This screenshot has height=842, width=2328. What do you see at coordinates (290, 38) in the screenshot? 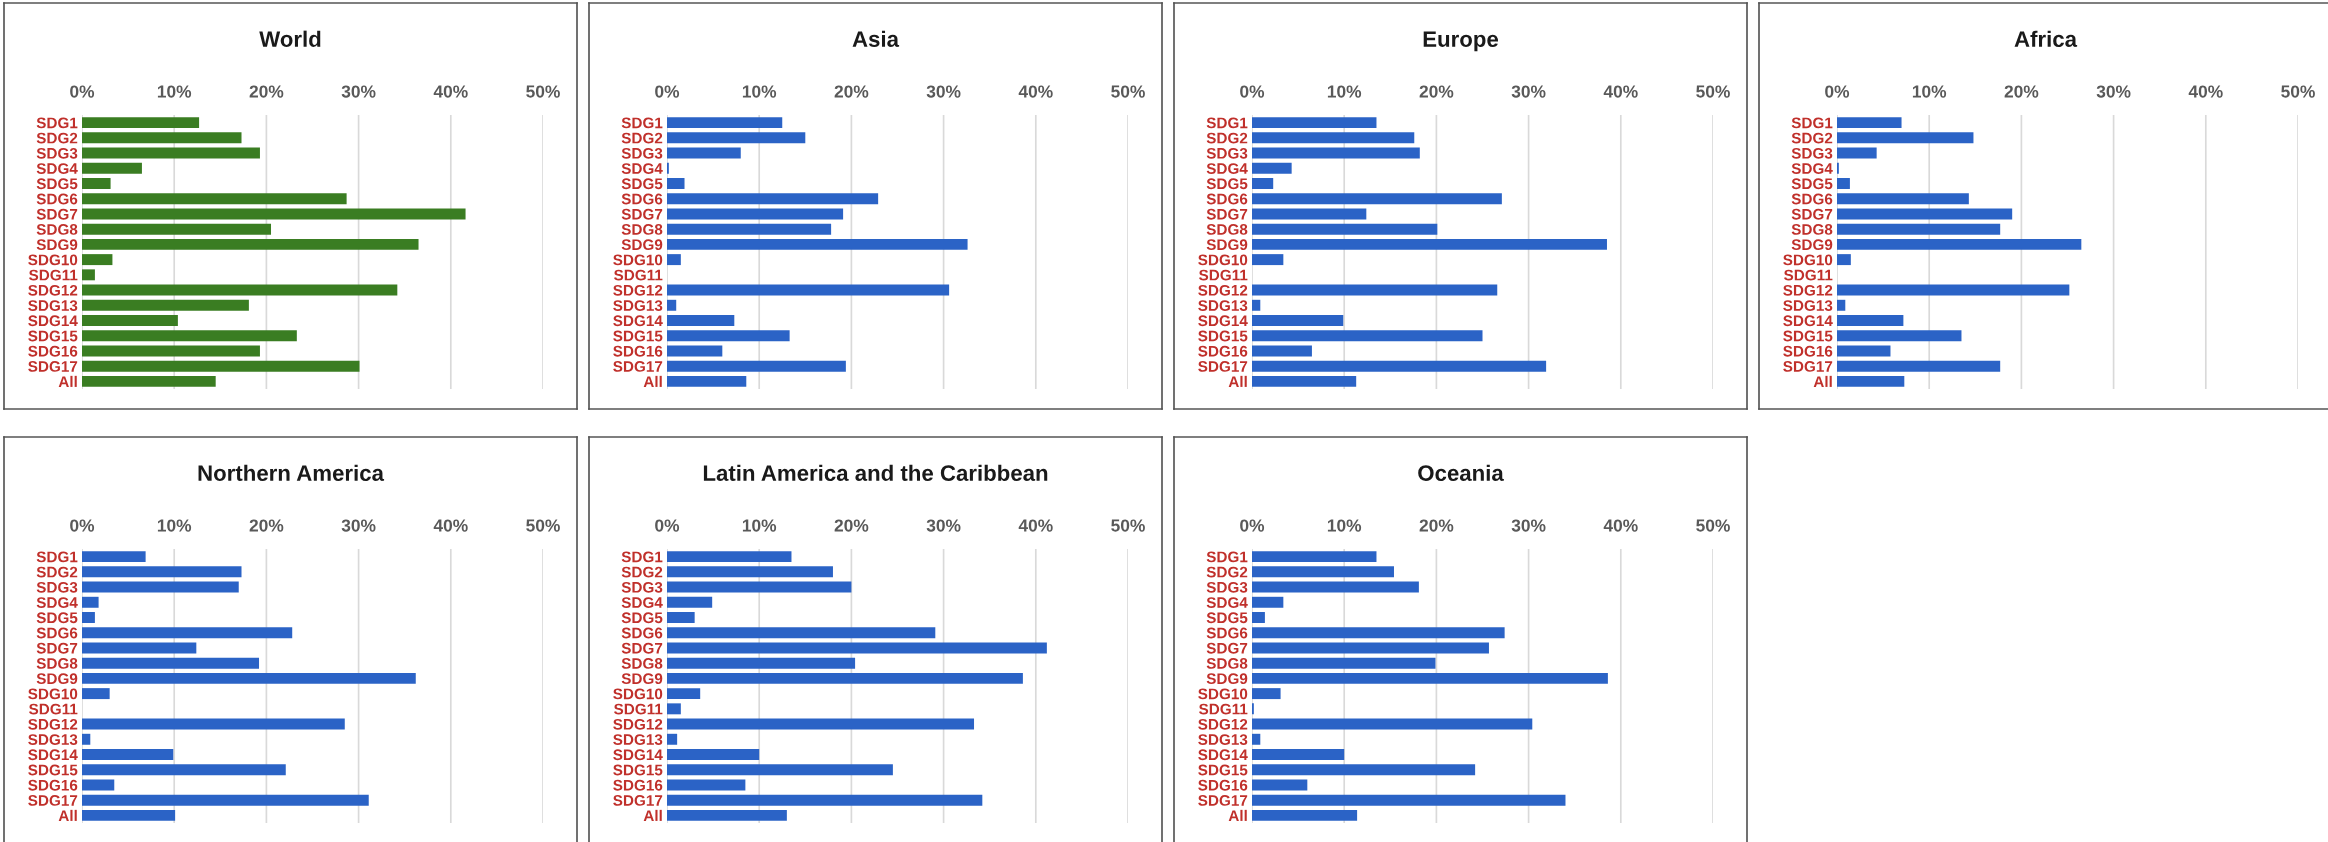
I see `chart-title: World` at bounding box center [290, 38].